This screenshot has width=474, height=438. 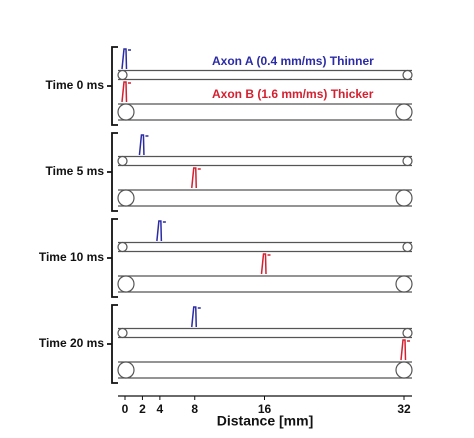 I want to click on x-tick-label: 16, so click(x=265, y=409).